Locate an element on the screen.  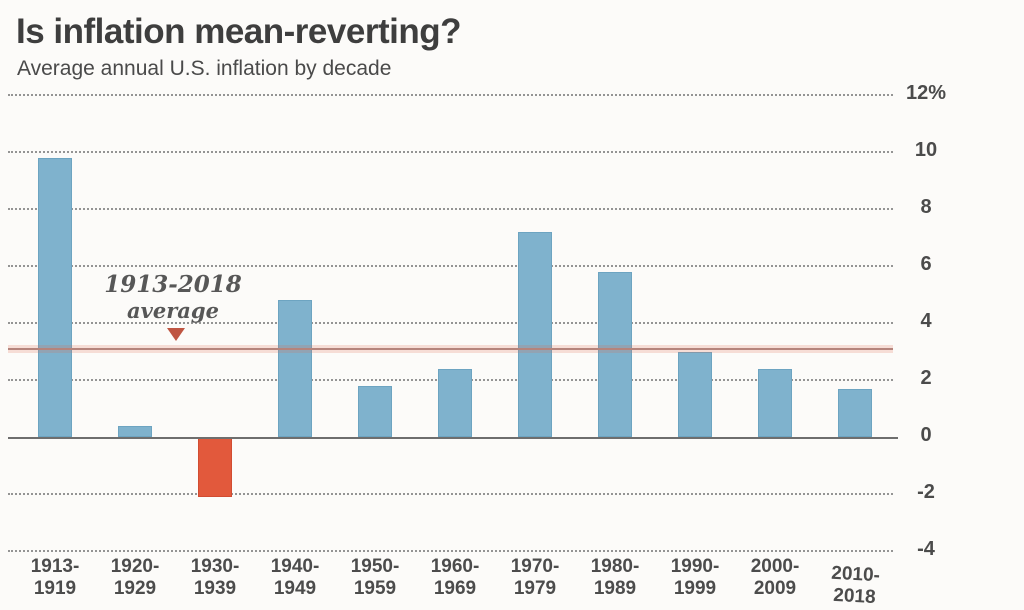
y-tick-label: 12% is located at coordinates (926, 93).